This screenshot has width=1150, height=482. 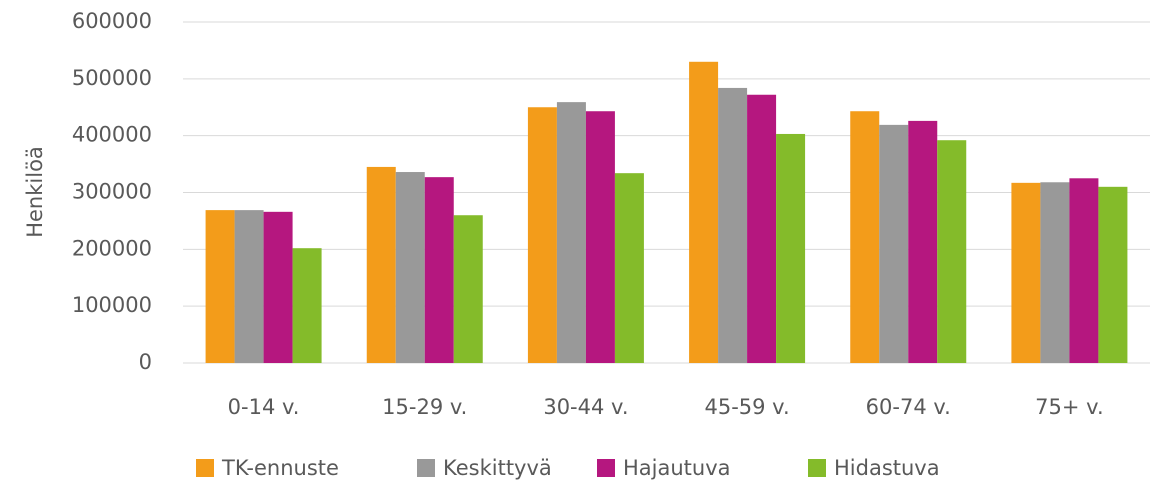 I want to click on x-tick-label: 60-74 v., so click(x=908, y=407).